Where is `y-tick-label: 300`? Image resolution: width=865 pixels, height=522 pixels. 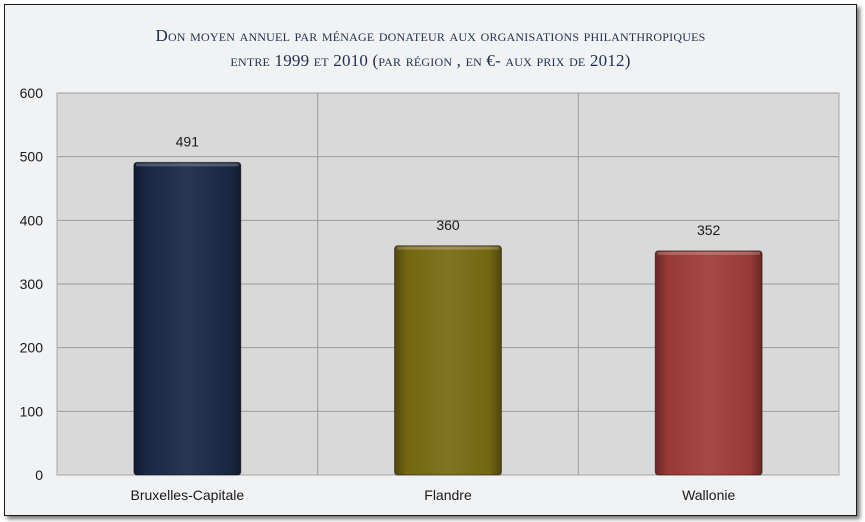
y-tick-label: 300 is located at coordinates (32, 284).